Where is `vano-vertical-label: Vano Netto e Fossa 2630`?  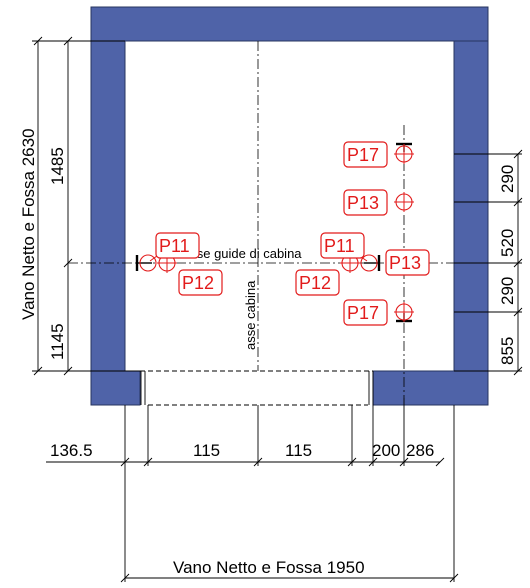
vano-vertical-label: Vano Netto e Fossa 2630 is located at coordinates (28, 224).